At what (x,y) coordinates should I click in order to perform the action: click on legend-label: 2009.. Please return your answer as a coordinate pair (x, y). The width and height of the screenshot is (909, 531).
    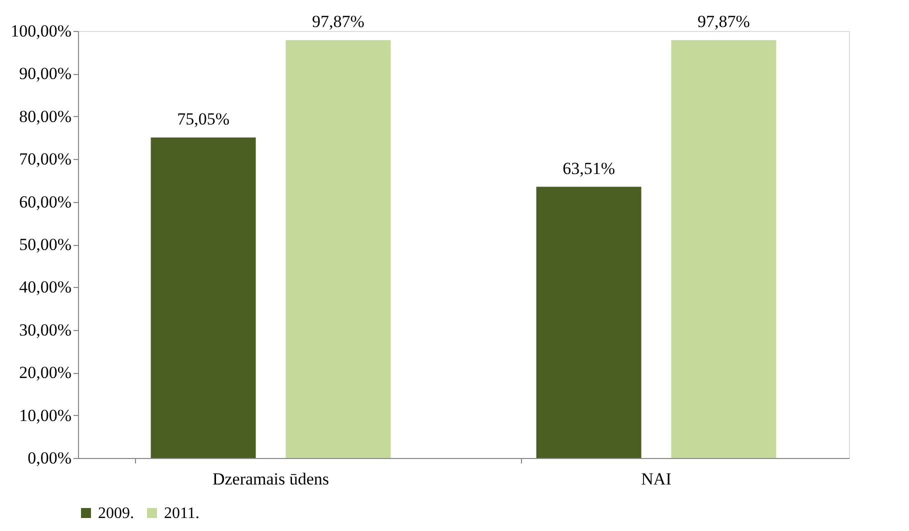
    Looking at the image, I should click on (116, 513).